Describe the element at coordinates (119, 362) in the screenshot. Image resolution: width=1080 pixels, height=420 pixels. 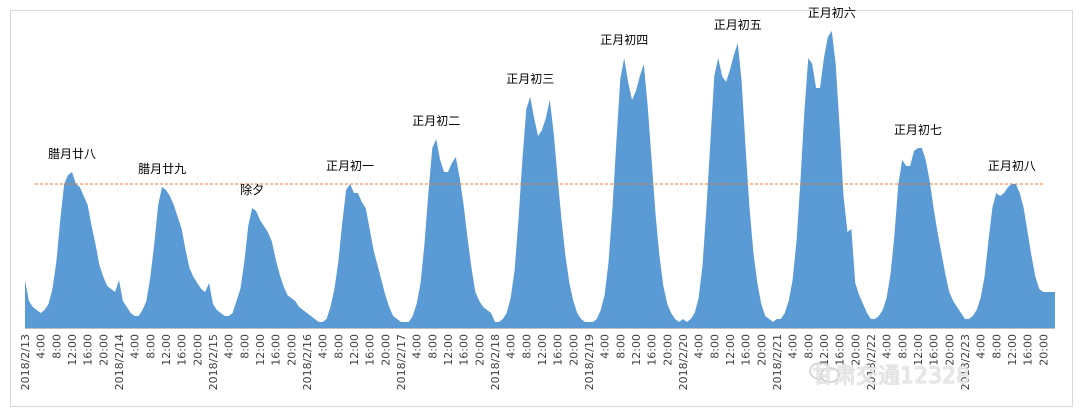
I see `x-tick-date-label: 2018/2/14` at that location.